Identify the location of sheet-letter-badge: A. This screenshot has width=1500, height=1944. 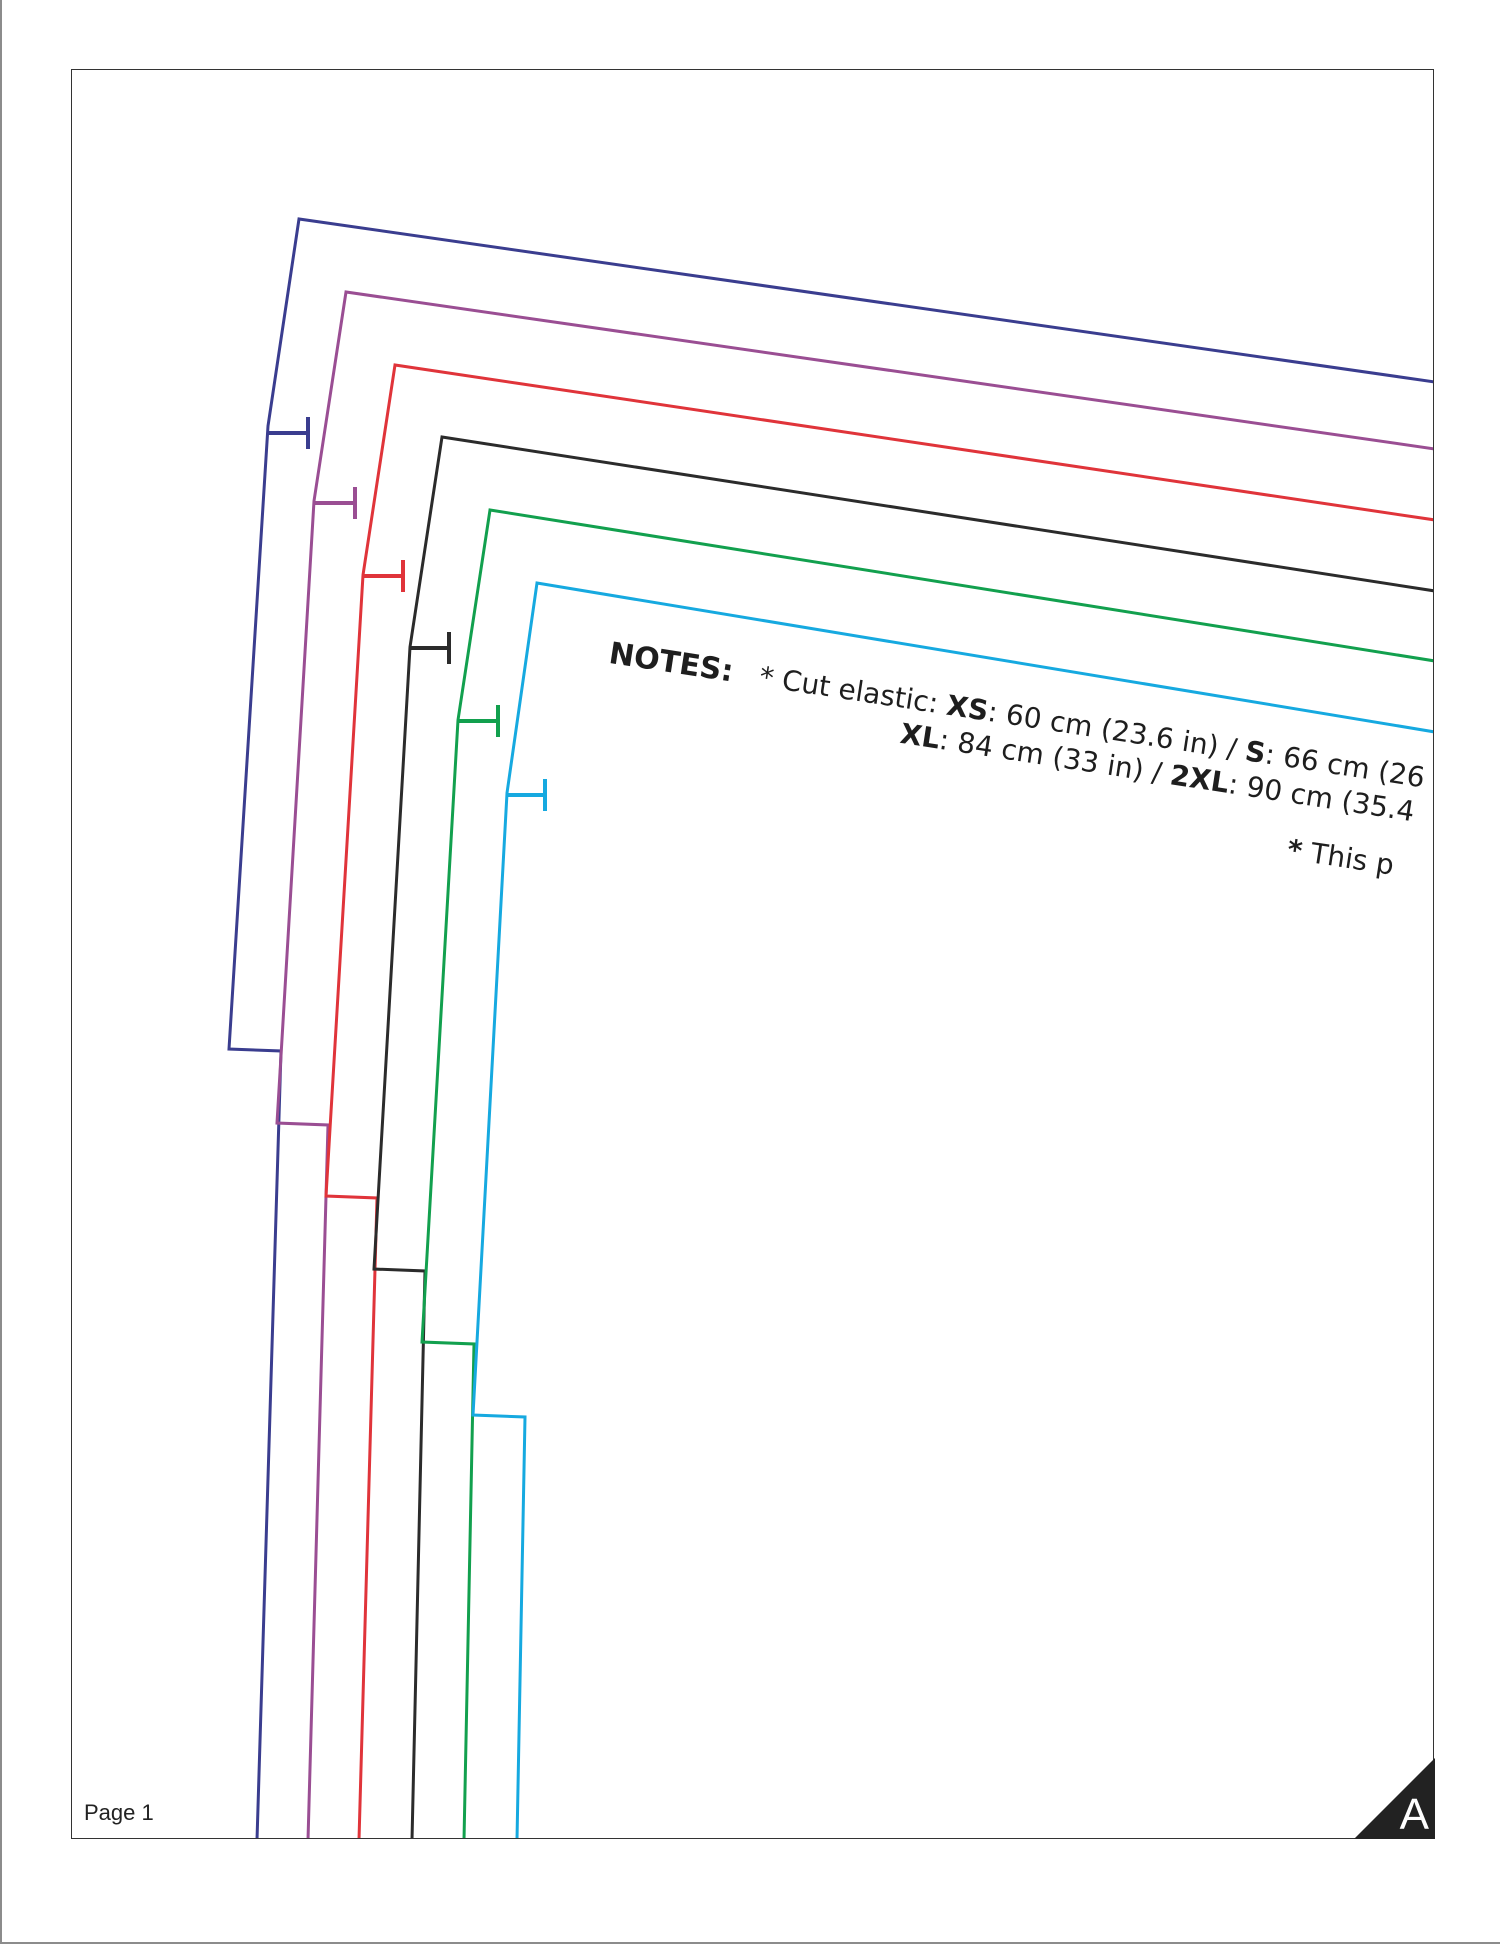
(1394, 1798).